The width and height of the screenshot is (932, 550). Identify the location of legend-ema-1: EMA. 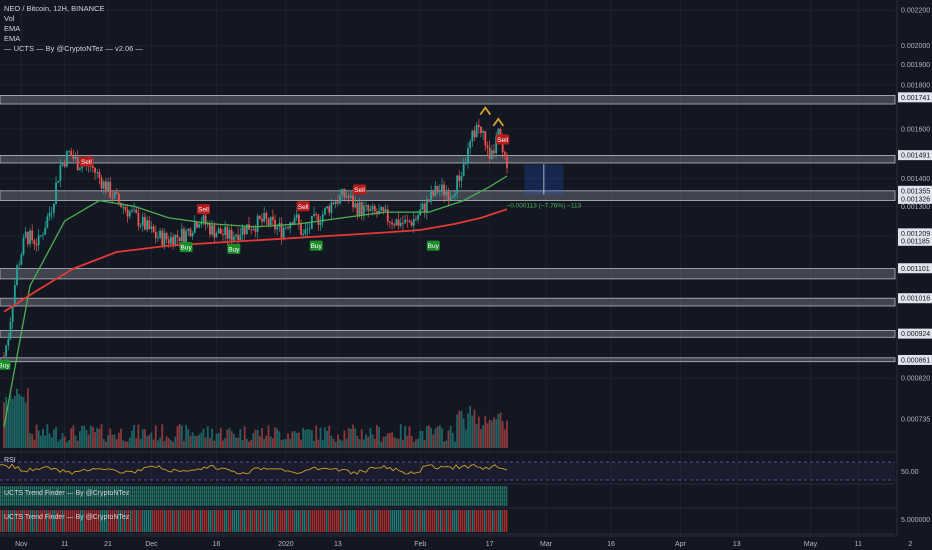
(12, 28).